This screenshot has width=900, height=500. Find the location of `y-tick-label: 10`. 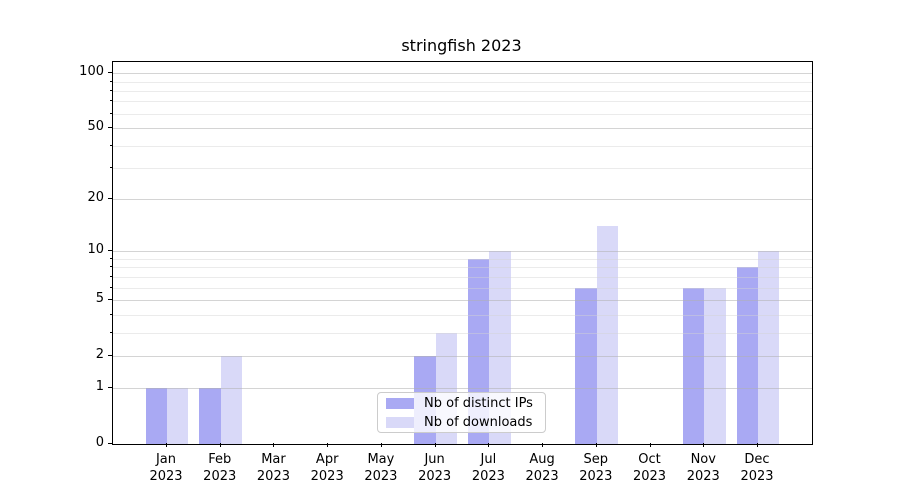

y-tick-label: 10 is located at coordinates (95, 250).